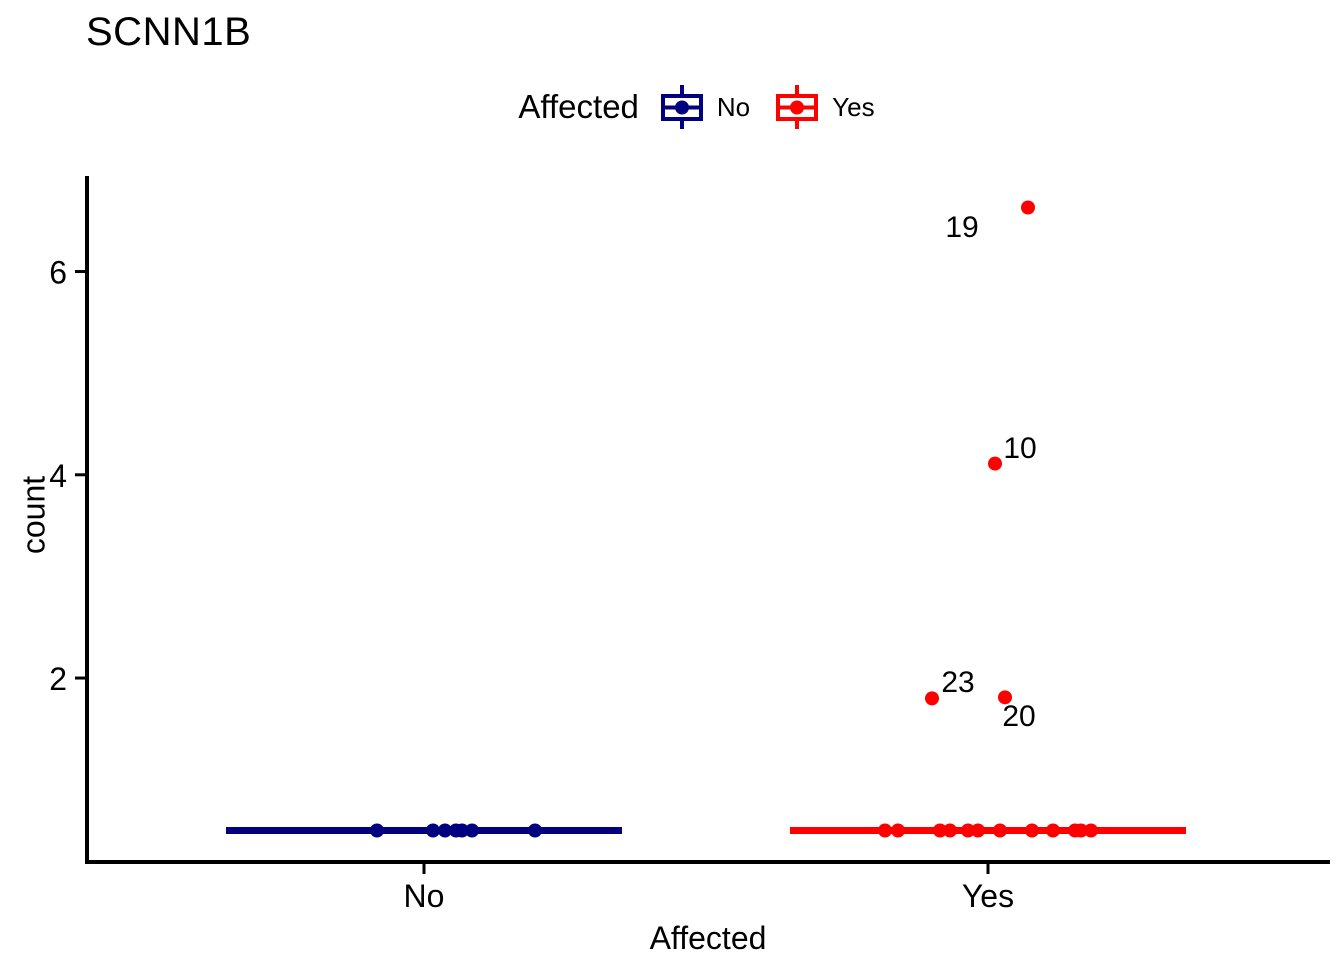  What do you see at coordinates (957, 682) in the screenshot?
I see `point-label: 23` at bounding box center [957, 682].